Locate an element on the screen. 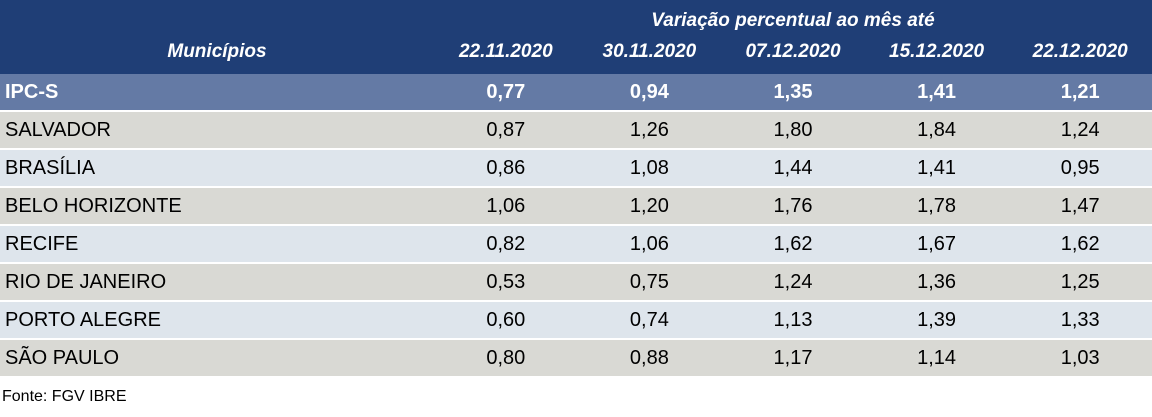 The height and width of the screenshot is (417, 1152). table-row-ipcs: IPC-S 0,77 0,94 1,35 1,41 1,21 is located at coordinates (576, 93).